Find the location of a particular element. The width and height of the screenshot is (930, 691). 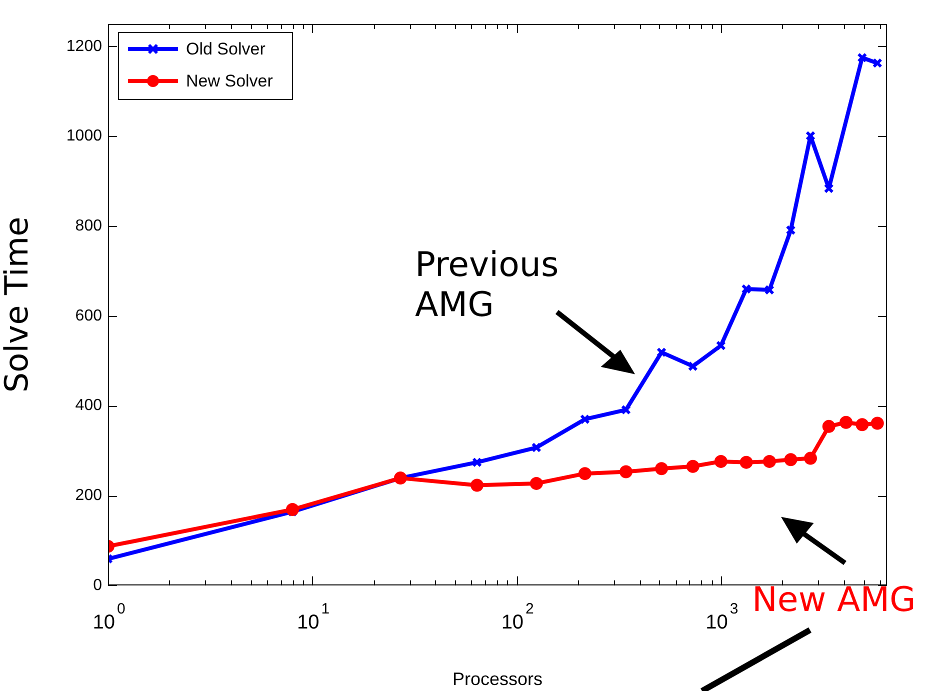

legend-label: New Solver is located at coordinates (230, 81).